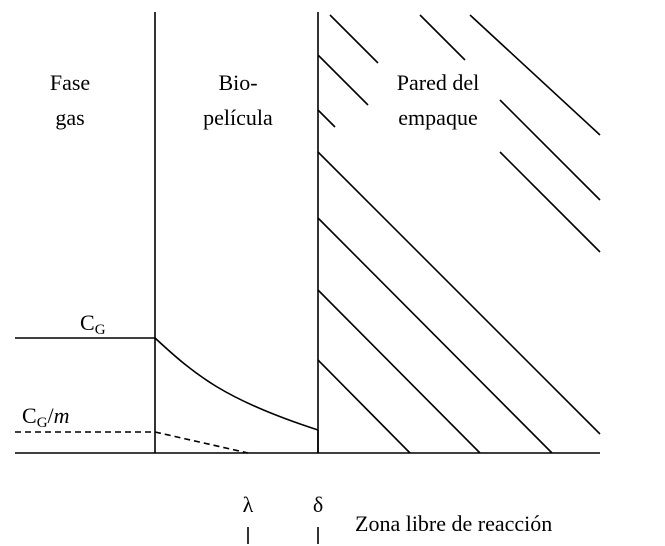  What do you see at coordinates (69, 117) in the screenshot?
I see `region-label: gas` at bounding box center [69, 117].